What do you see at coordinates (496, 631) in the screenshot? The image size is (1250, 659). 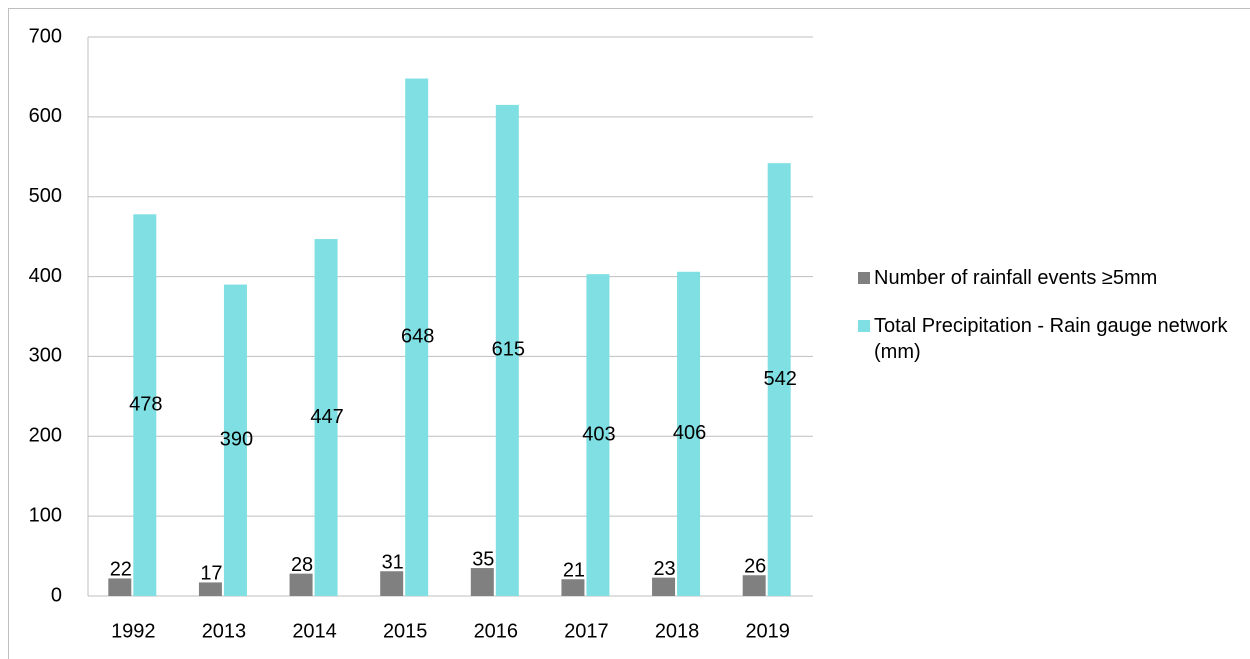 I see `x-tick-label: 2016` at bounding box center [496, 631].